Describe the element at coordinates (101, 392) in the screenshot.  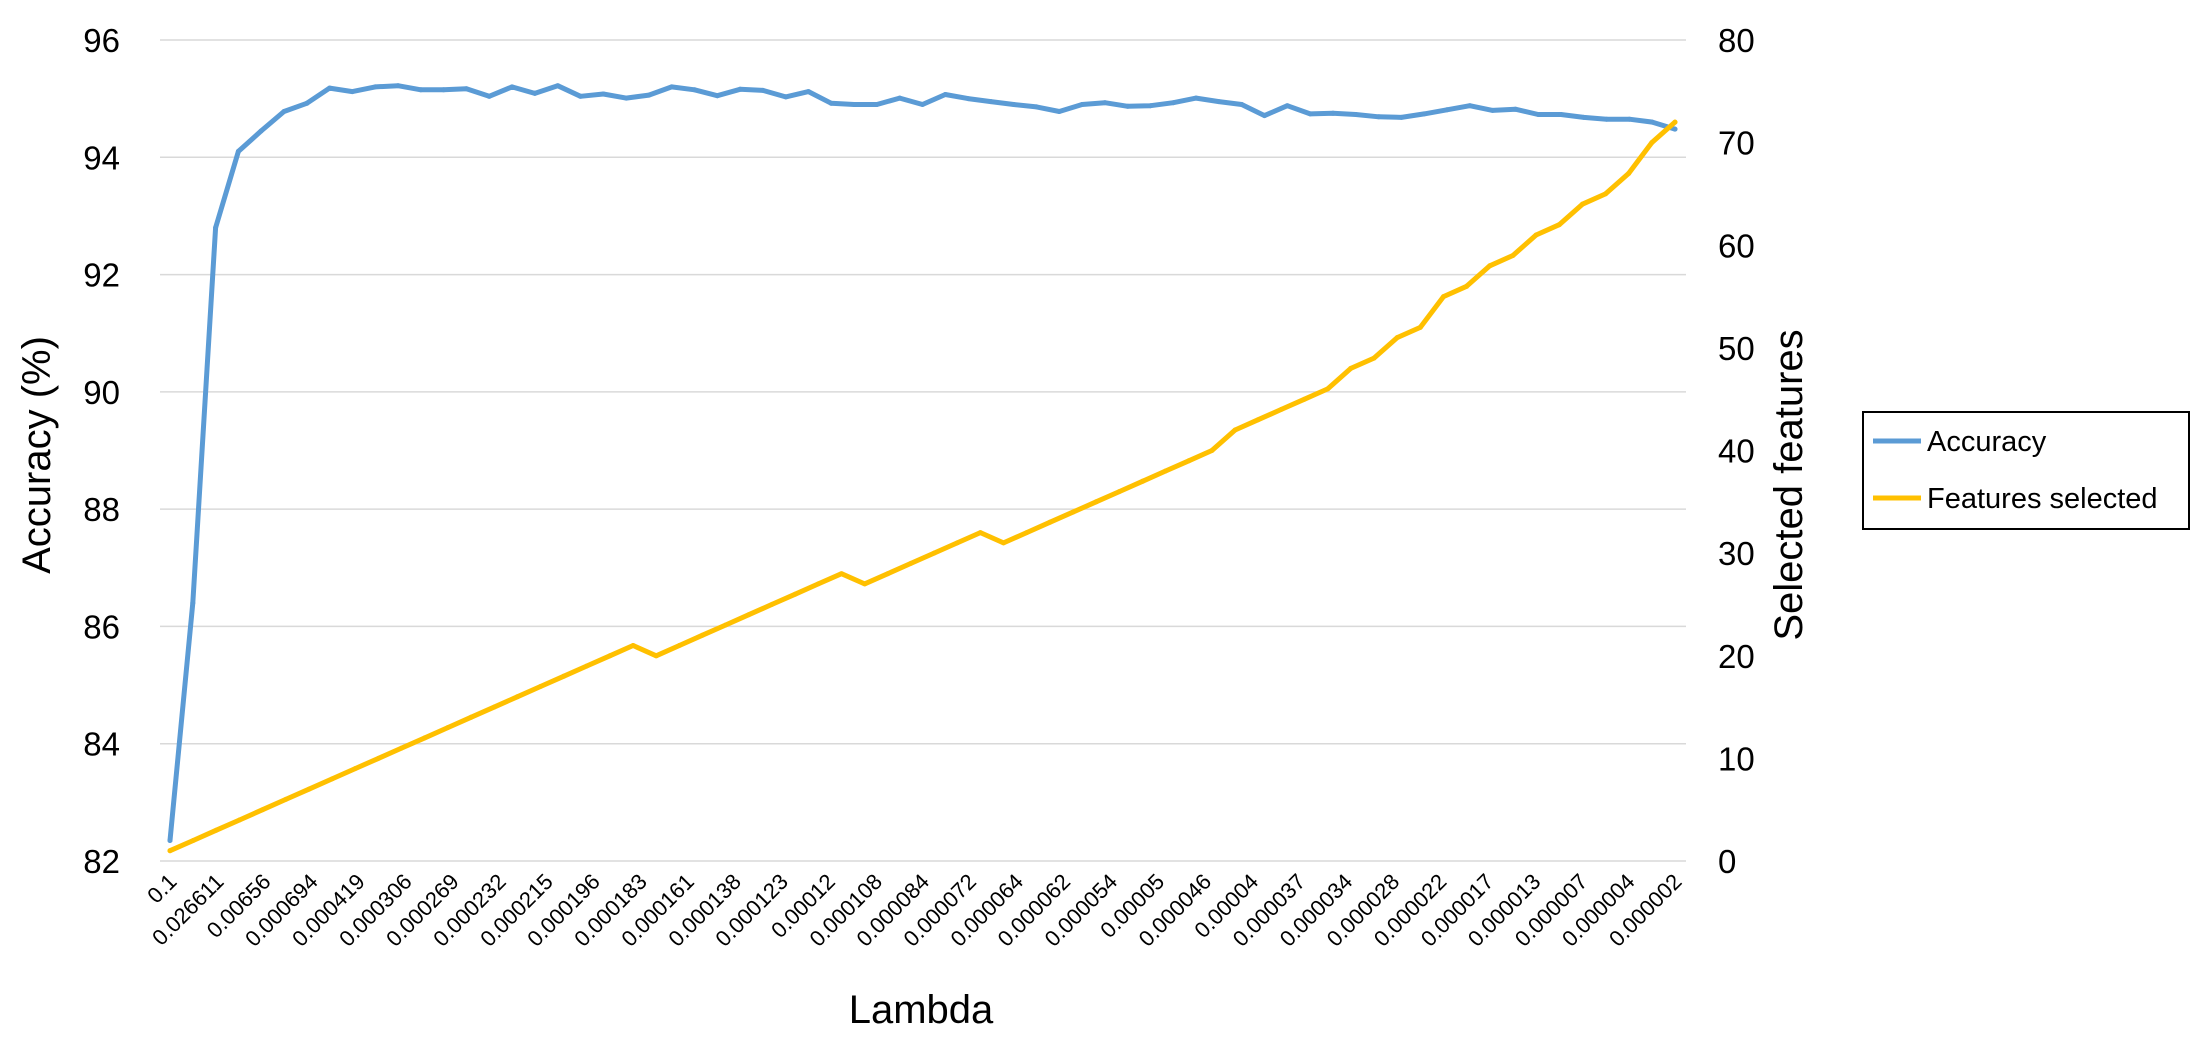
I see `y-tick-label: 90` at that location.